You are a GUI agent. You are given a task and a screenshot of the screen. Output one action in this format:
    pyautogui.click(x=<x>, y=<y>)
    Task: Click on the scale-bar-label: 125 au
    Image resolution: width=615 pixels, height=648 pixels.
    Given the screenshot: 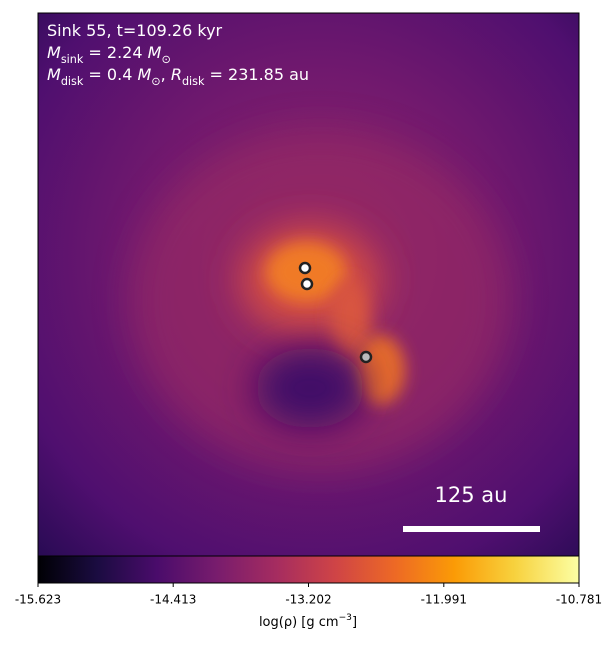 What is the action you would take?
    pyautogui.click(x=471, y=495)
    